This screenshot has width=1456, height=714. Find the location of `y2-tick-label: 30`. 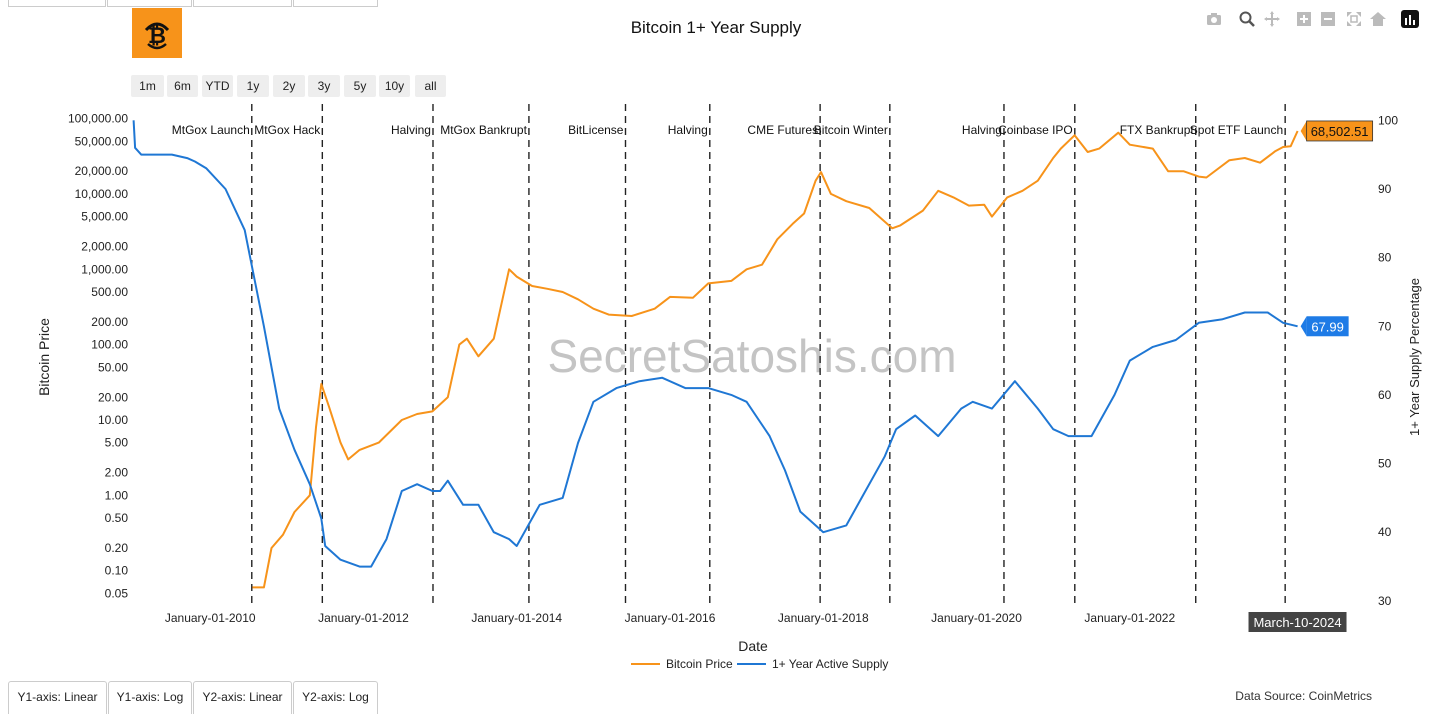

y2-tick-label: 30 is located at coordinates (1385, 601).